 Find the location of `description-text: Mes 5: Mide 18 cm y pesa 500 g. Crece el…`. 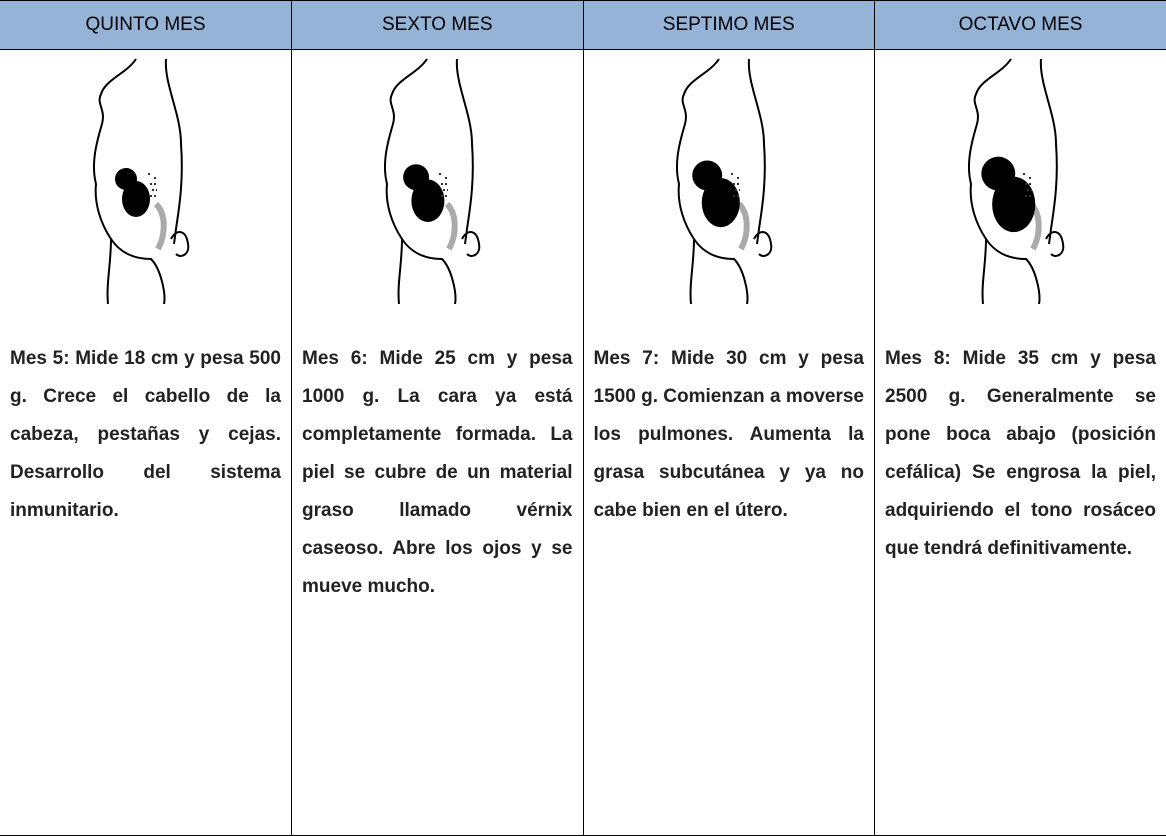

description-text: Mes 5: Mide 18 cm y pesa 500 g. Crece el… is located at coordinates (145, 435).